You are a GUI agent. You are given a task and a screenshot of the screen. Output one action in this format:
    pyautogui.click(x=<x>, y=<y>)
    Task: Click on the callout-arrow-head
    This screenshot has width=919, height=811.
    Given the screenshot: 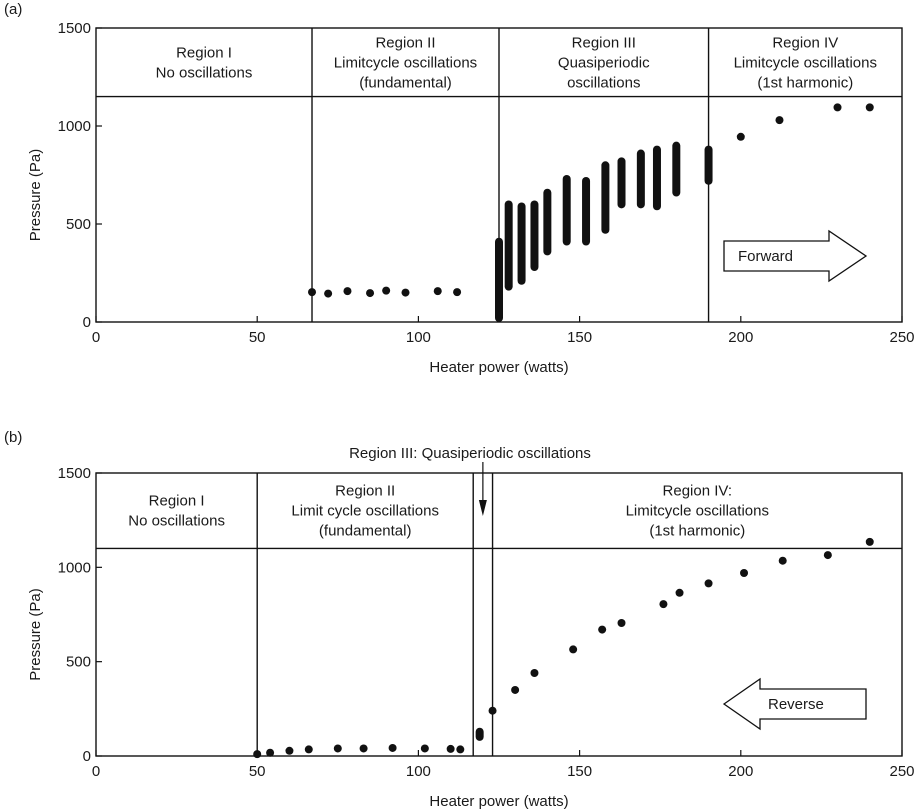 What is the action you would take?
    pyautogui.click(x=482, y=508)
    